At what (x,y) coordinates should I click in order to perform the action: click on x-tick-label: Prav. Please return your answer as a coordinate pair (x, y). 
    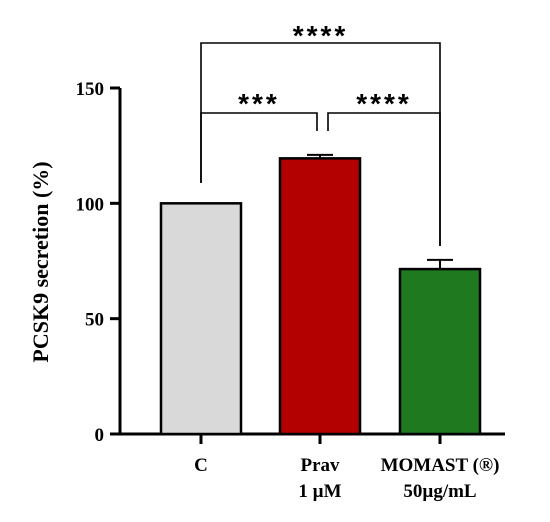
    Looking at the image, I should click on (320, 465).